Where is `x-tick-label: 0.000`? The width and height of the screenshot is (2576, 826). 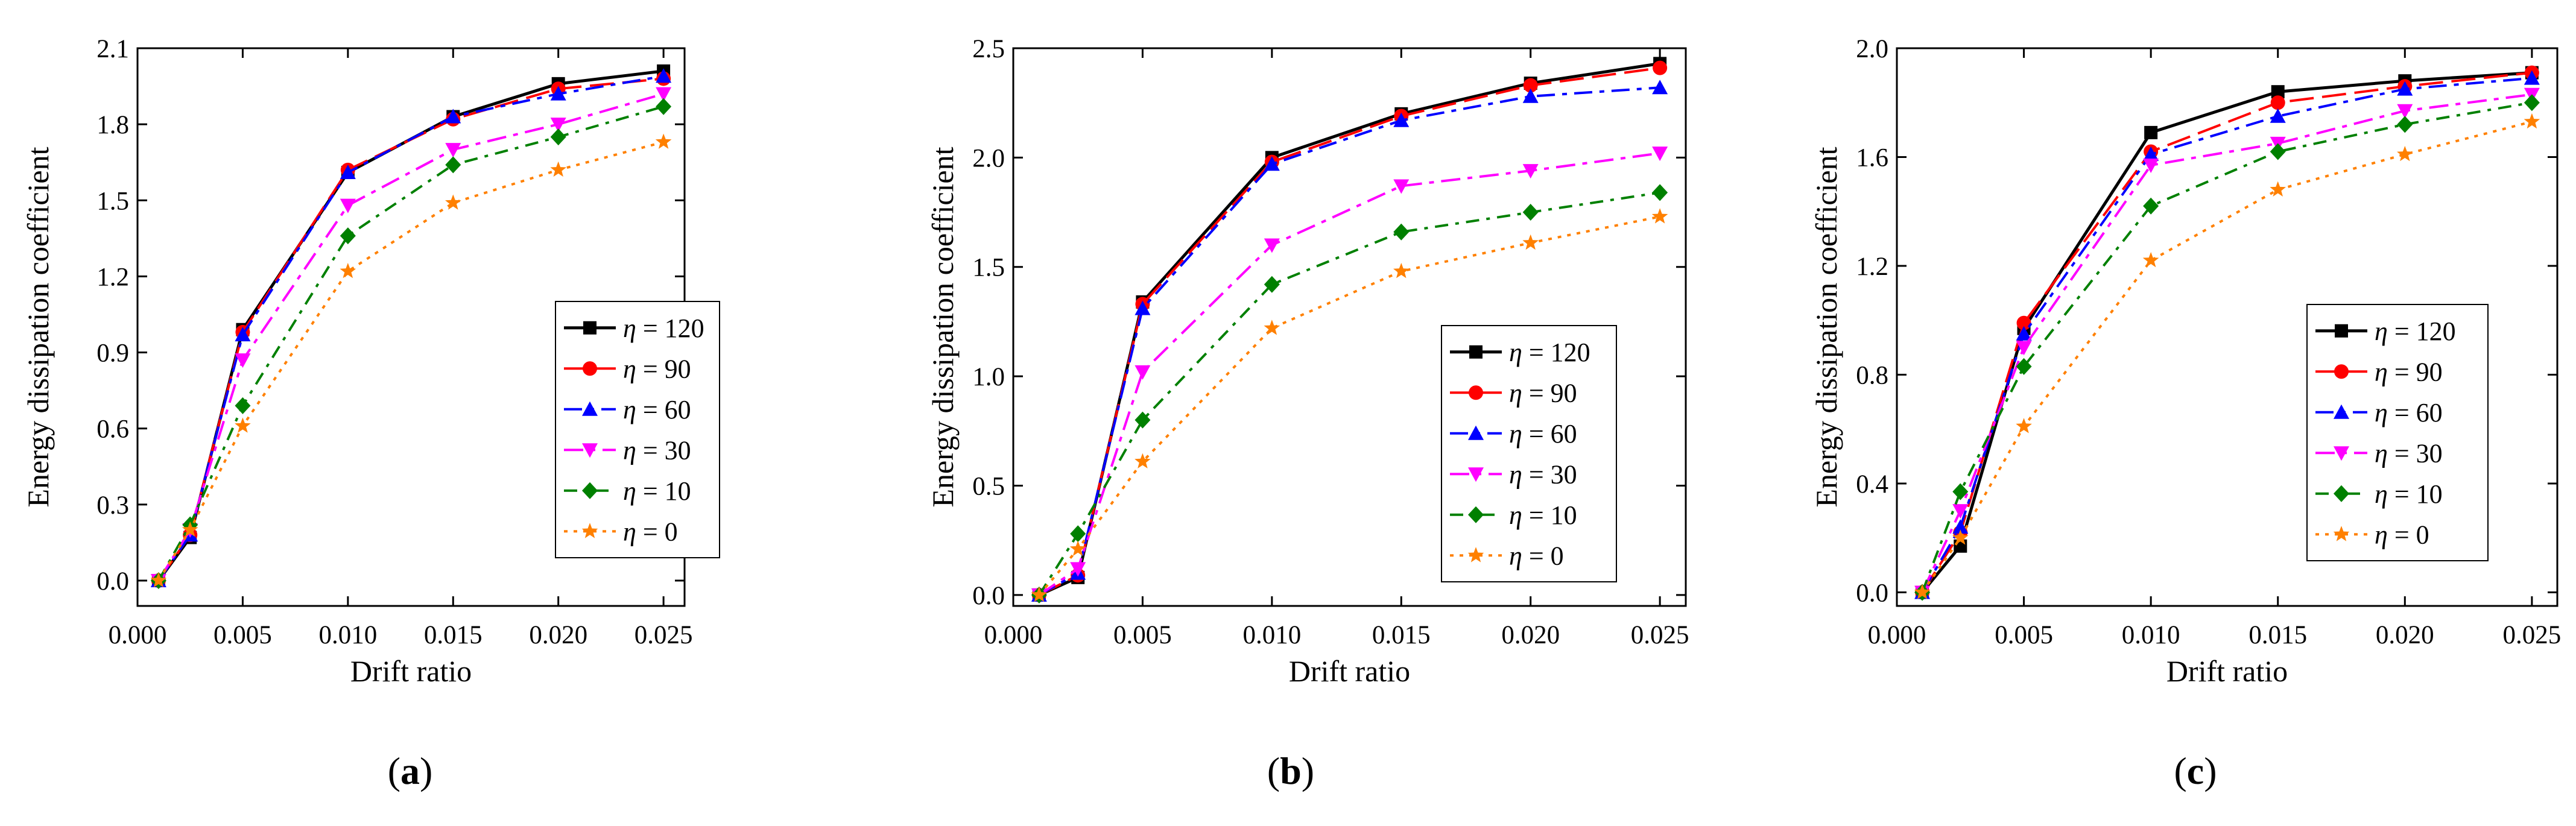 x-tick-label: 0.000 is located at coordinates (138, 635).